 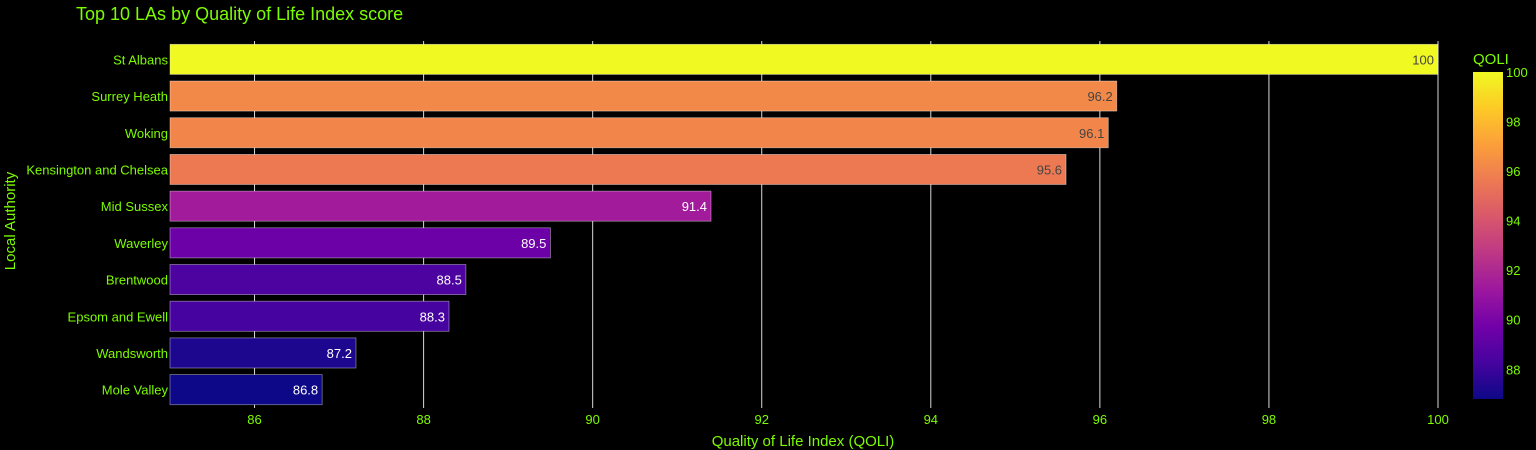 What do you see at coordinates (848, 419) in the screenshot?
I see `x-axis: 86 88 90 92 94 96 98 100` at bounding box center [848, 419].